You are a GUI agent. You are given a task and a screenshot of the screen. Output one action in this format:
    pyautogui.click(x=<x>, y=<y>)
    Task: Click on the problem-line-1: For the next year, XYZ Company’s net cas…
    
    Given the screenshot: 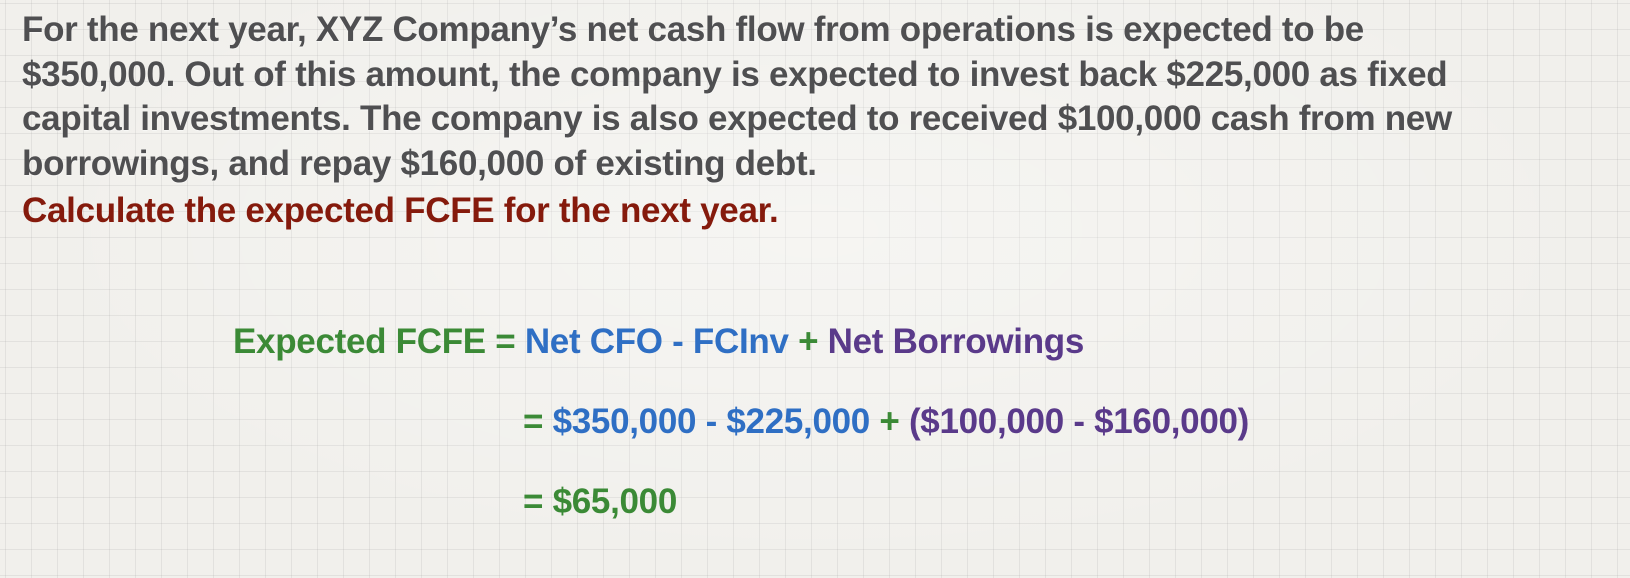 What is the action you would take?
    pyautogui.click(x=693, y=29)
    